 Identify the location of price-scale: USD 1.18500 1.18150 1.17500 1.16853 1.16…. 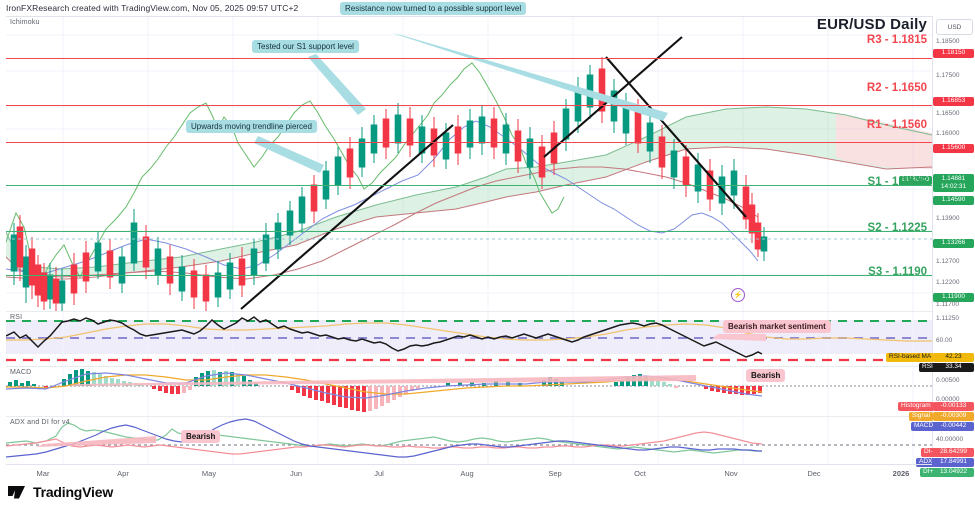
(930, 246).